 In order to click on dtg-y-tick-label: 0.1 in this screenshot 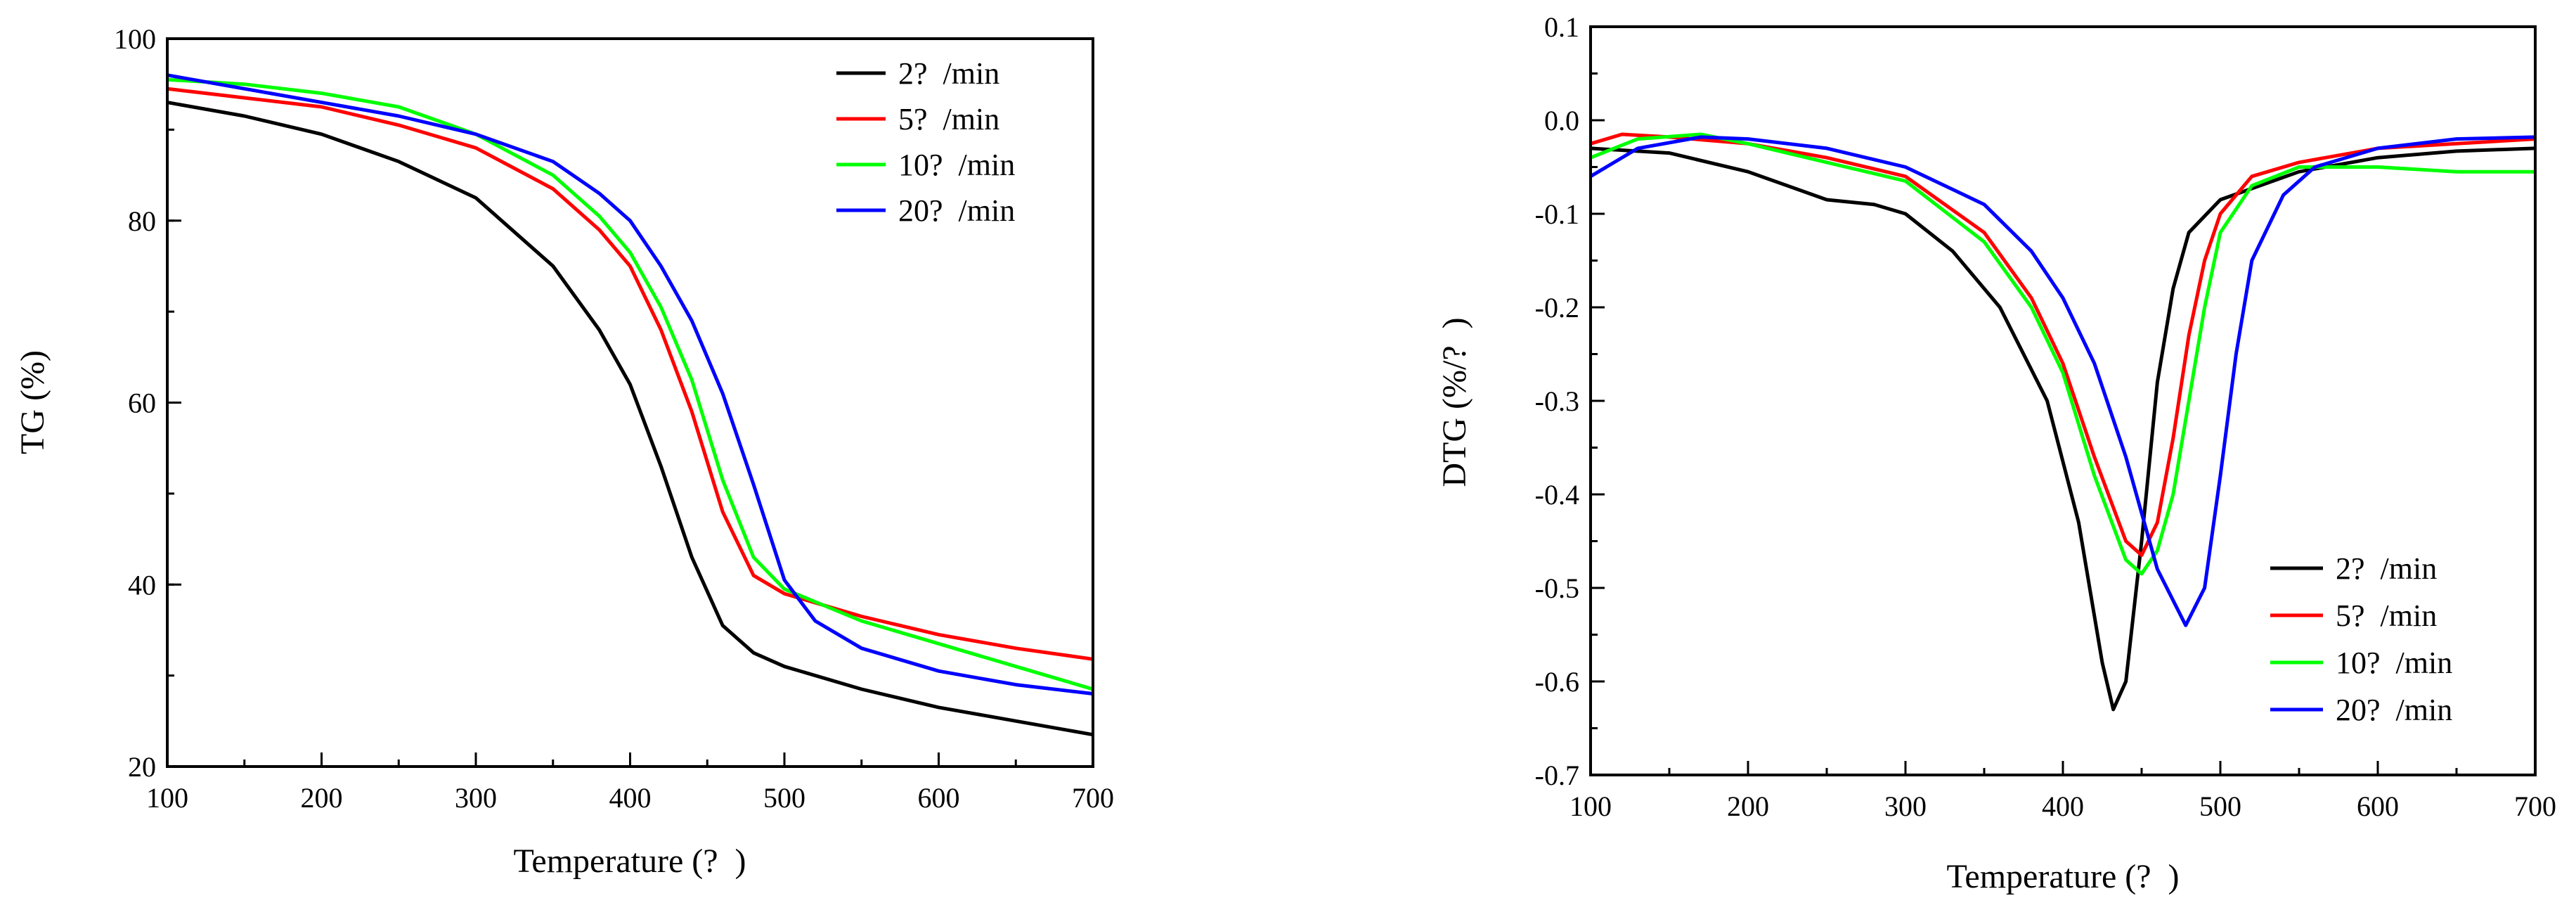, I will do `click(1561, 27)`.